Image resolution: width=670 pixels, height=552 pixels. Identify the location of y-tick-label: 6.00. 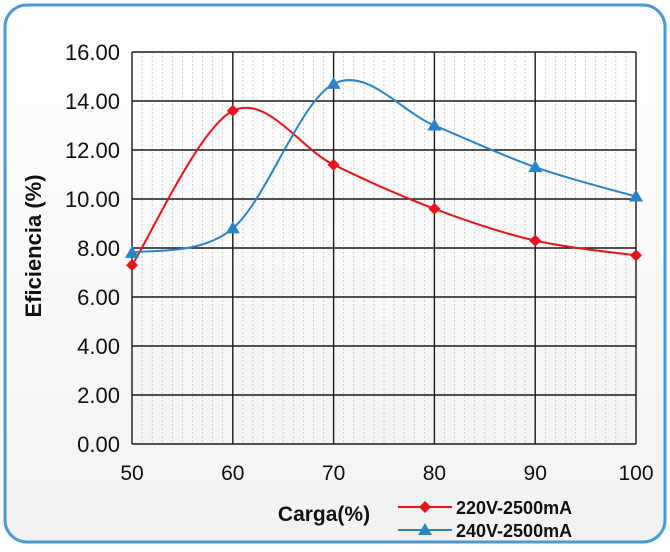
(98, 297).